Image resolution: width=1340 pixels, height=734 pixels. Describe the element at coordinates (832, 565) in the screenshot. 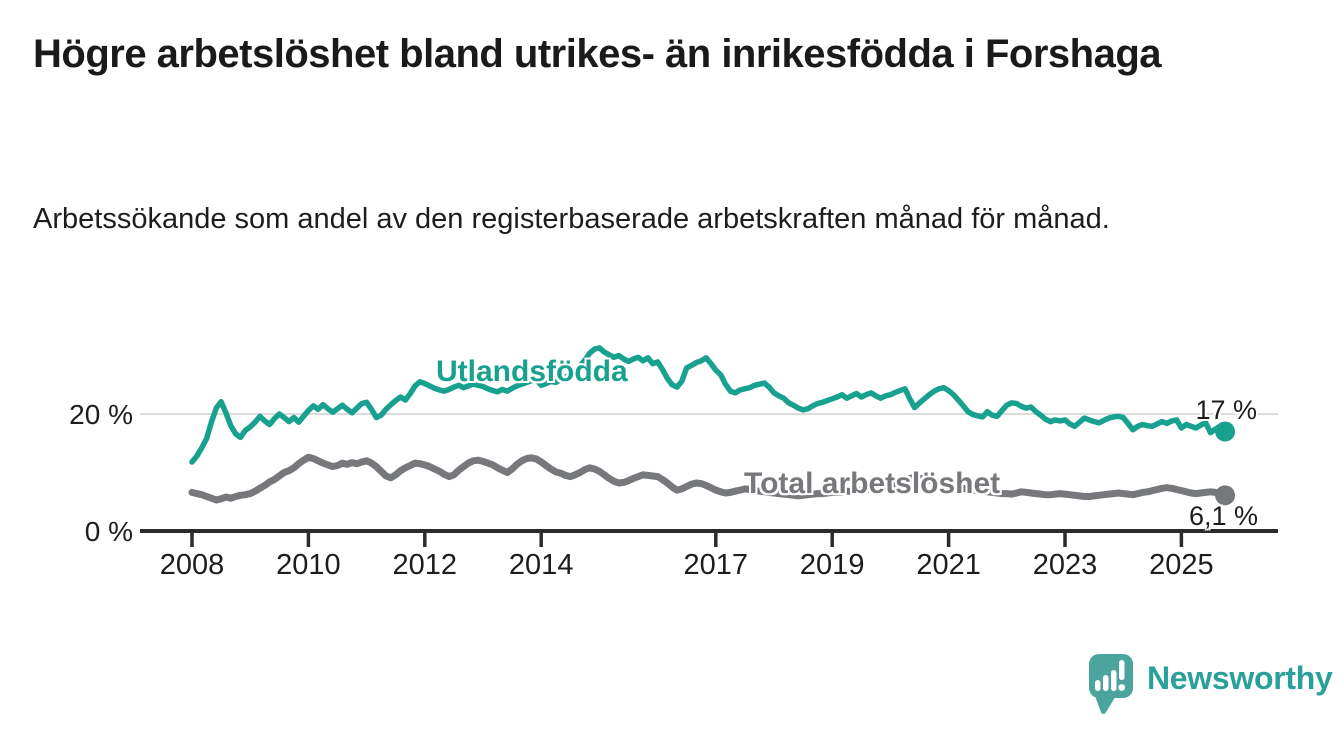

I see `x-tick-label-2019: 2019` at that location.